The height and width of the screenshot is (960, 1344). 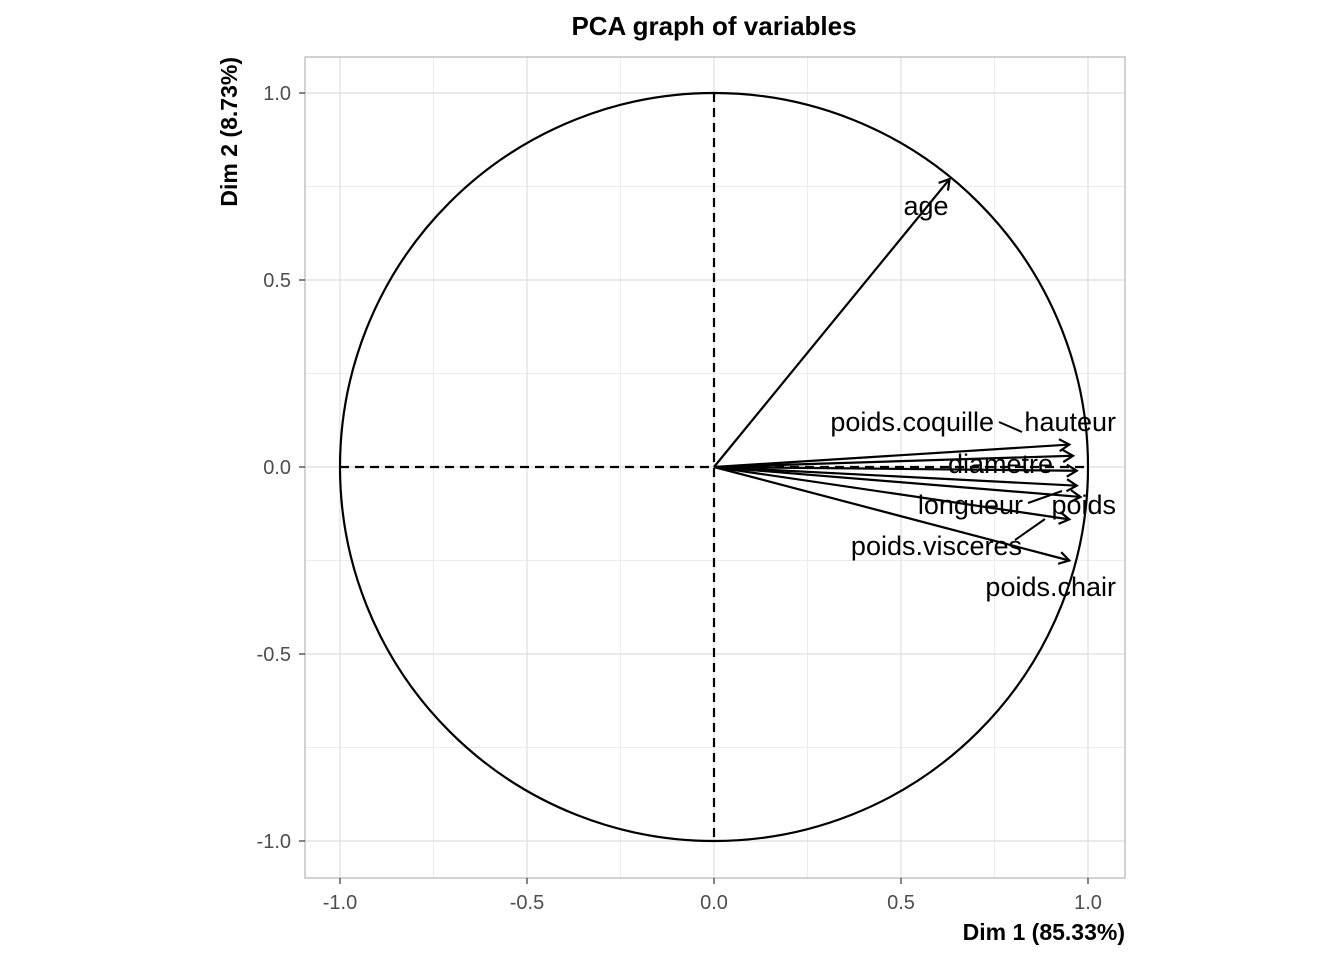 I want to click on arrow-poids-chair, so click(x=892, y=515).